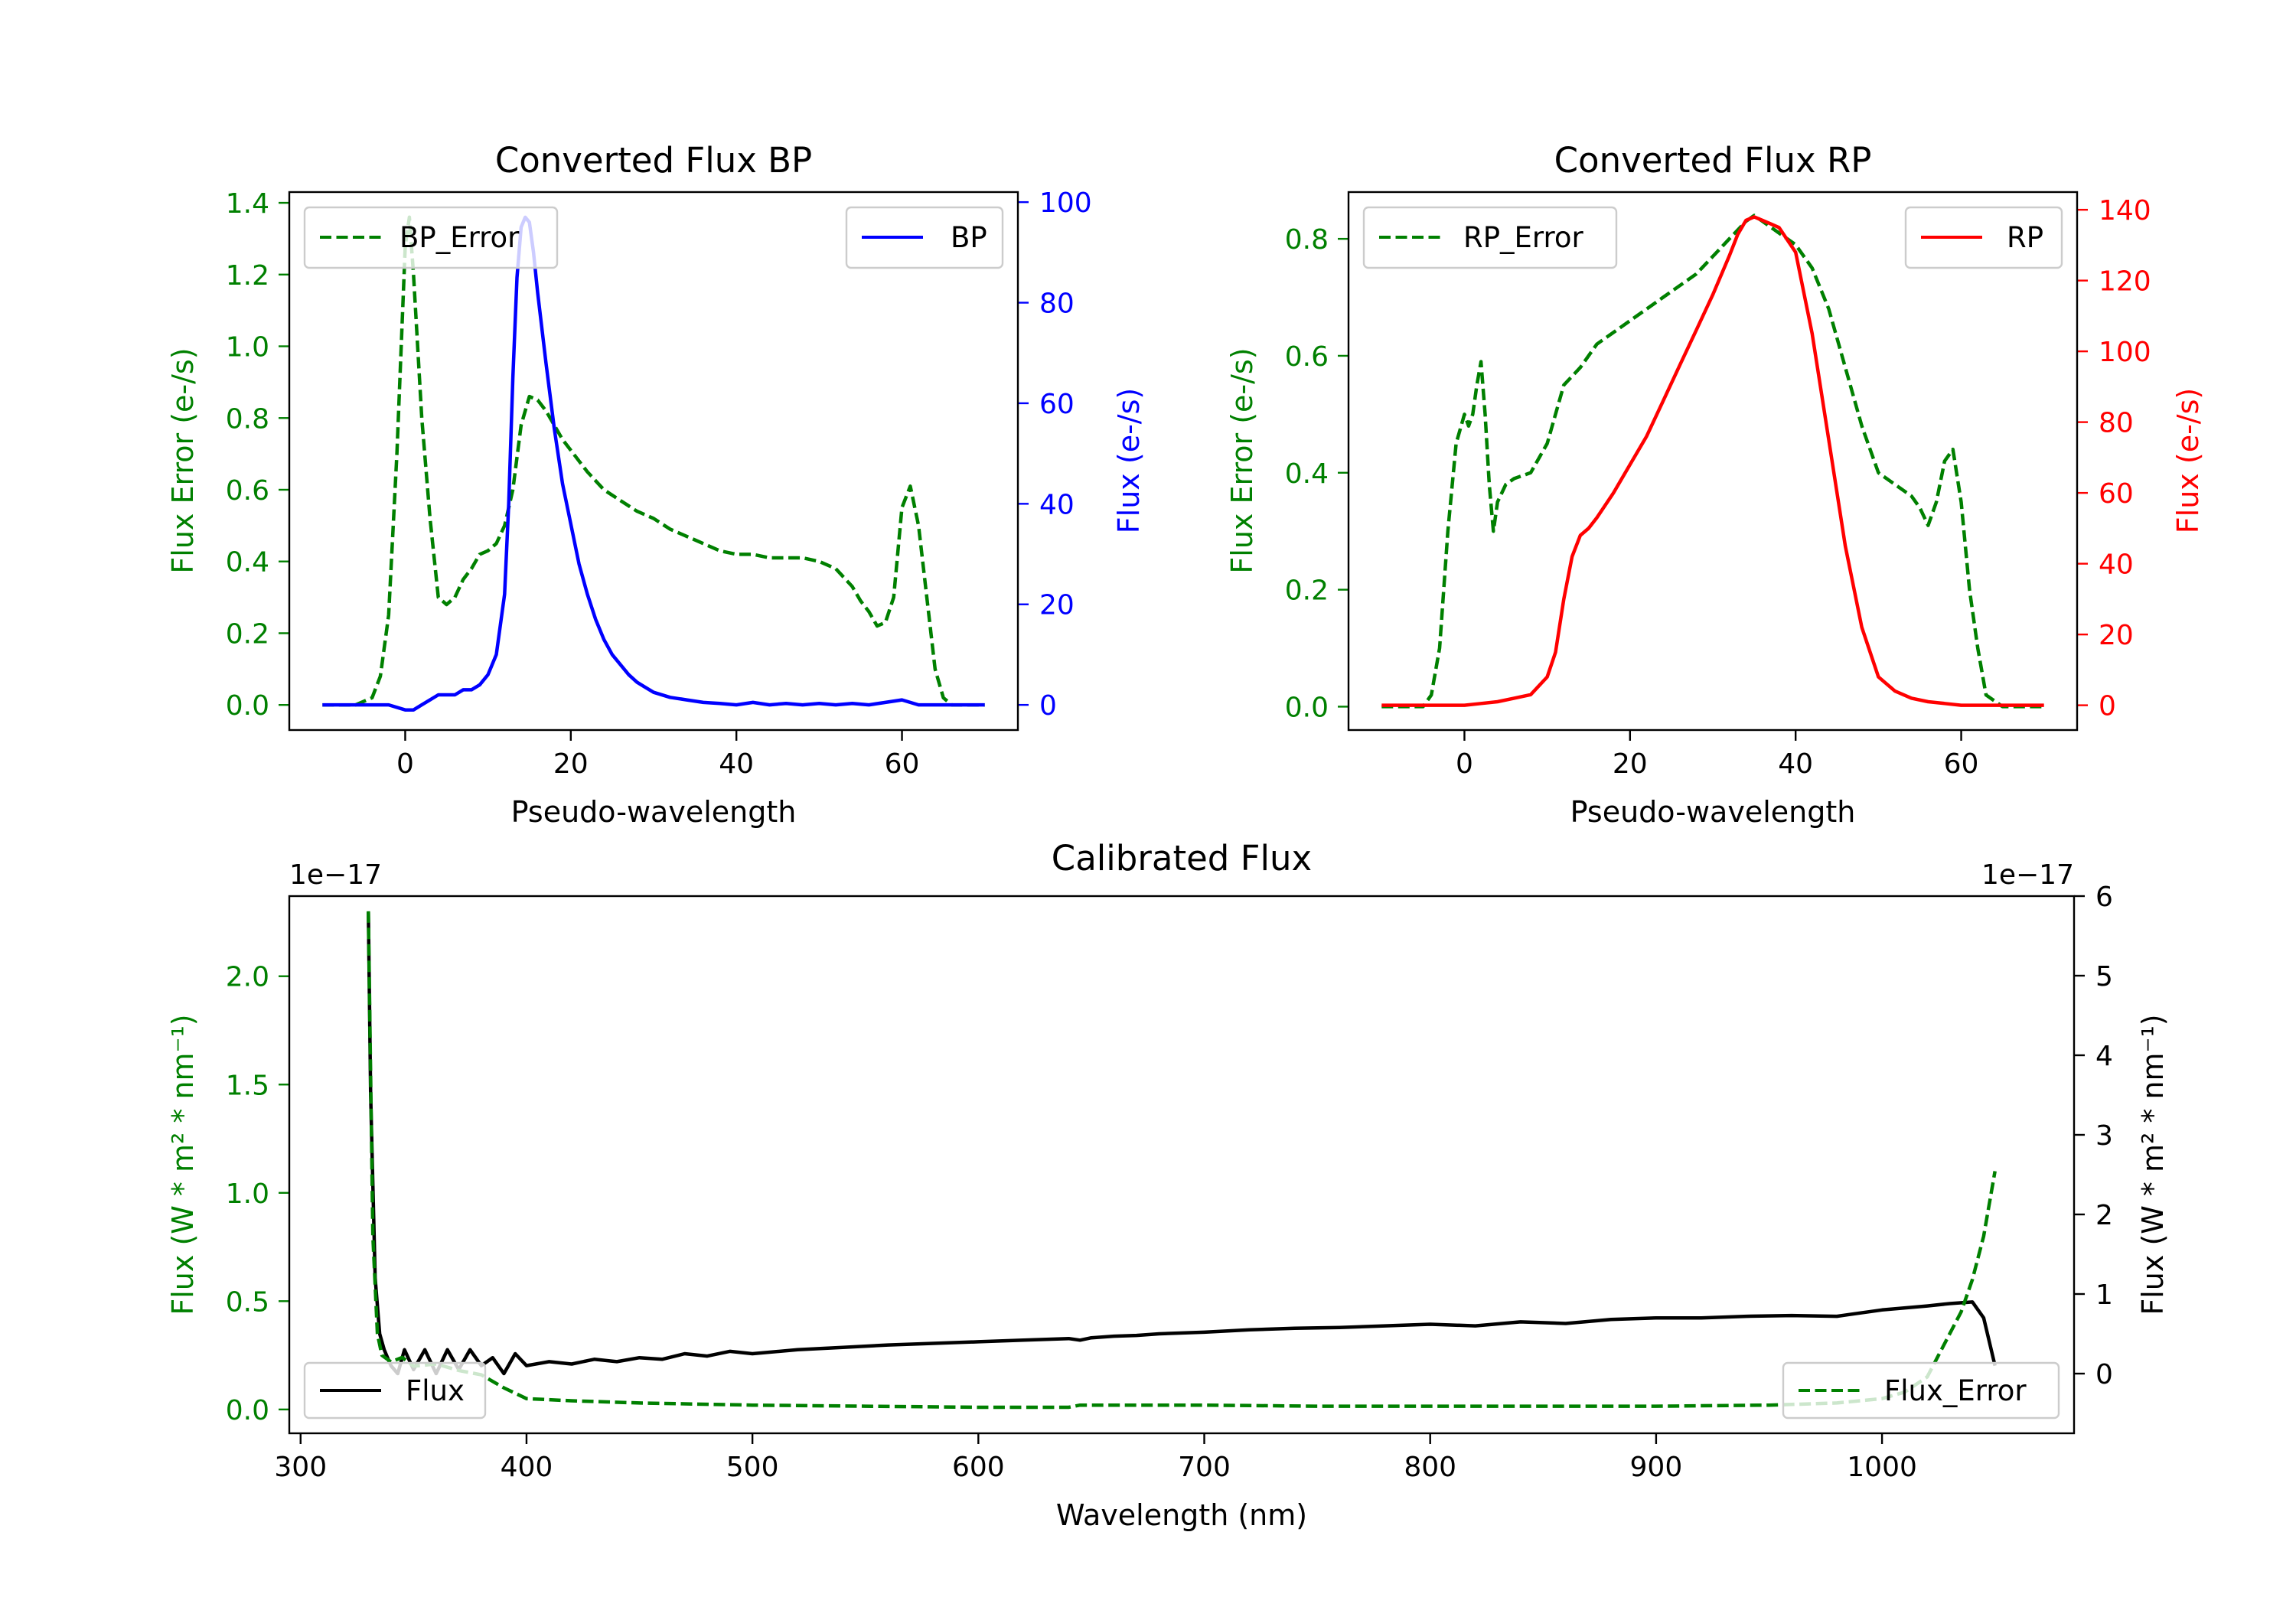  Describe the element at coordinates (1057, 605) in the screenshot. I see `right-tick-label-bp-1: 20` at that location.